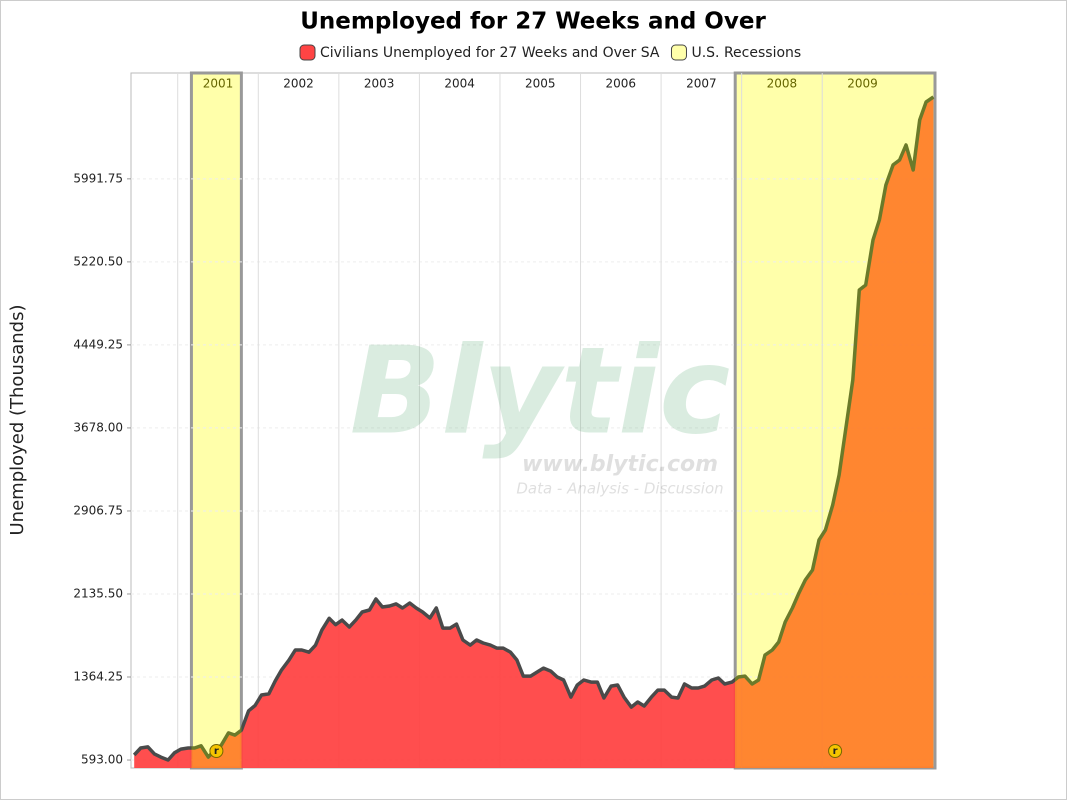 The image size is (1067, 800). I want to click on x-tick-label: 2004, so click(459, 84).